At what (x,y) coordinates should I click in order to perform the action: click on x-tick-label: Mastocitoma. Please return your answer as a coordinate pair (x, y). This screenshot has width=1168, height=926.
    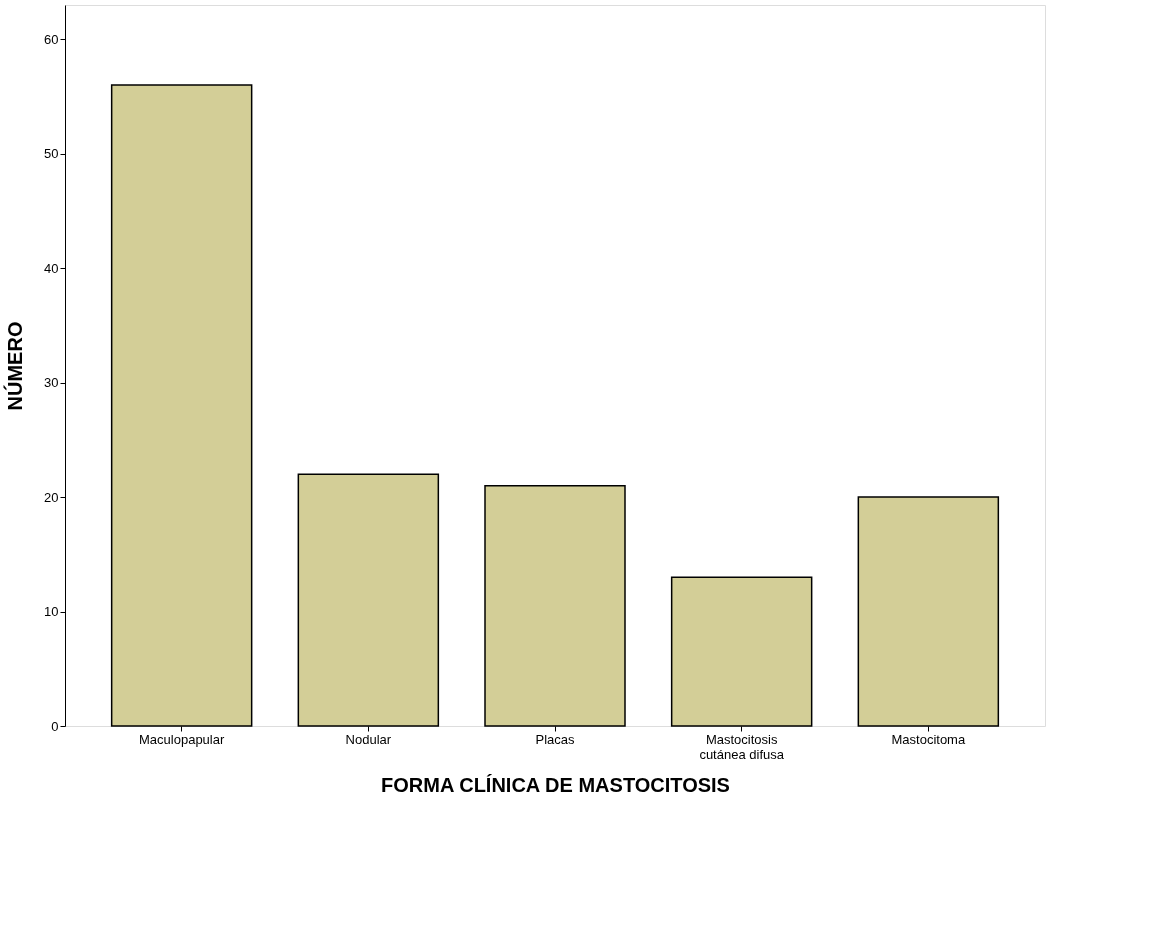
    Looking at the image, I should click on (928, 739).